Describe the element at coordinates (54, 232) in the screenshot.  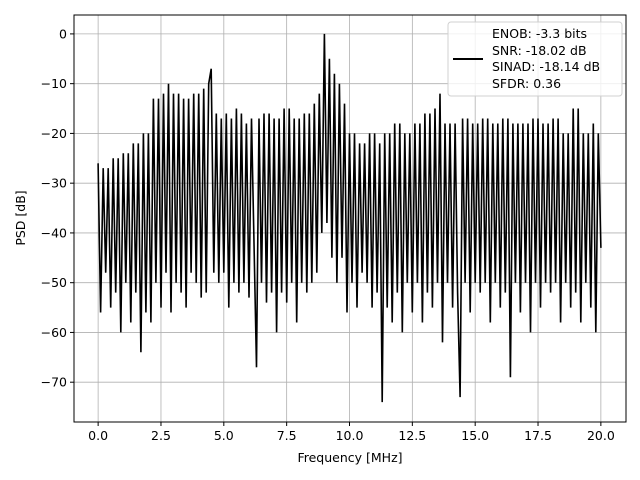
I see `y-tick-label: −40` at that location.